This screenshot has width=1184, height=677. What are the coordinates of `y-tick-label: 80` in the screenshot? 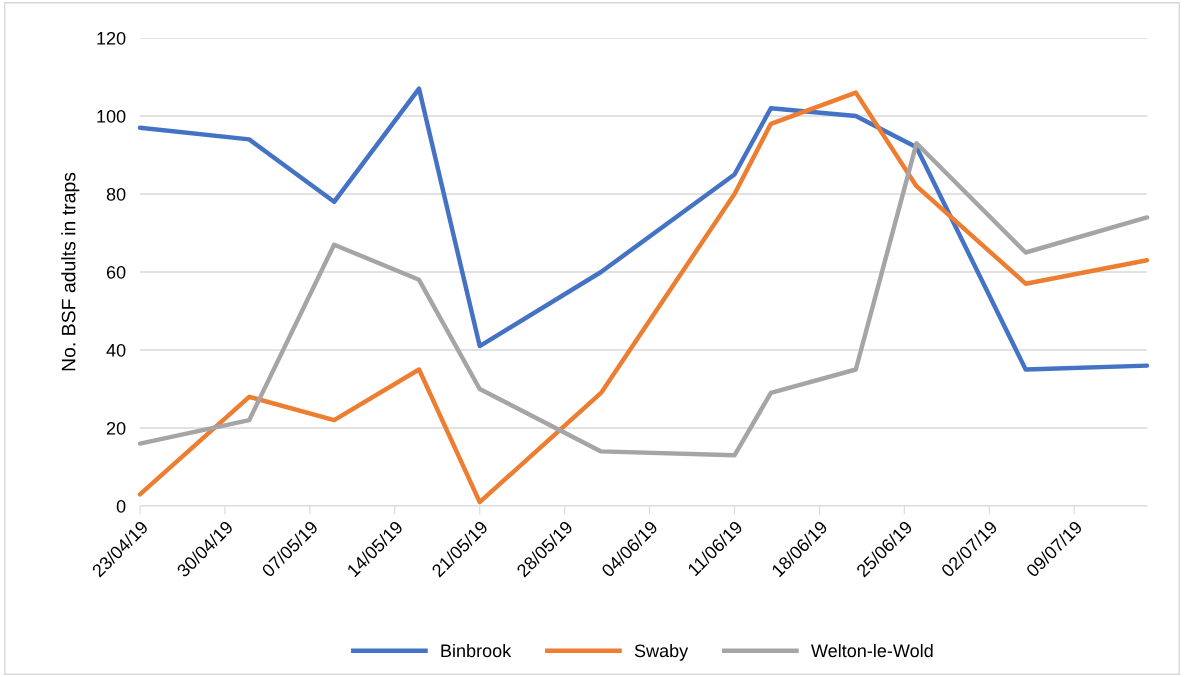 It's located at (116, 194).